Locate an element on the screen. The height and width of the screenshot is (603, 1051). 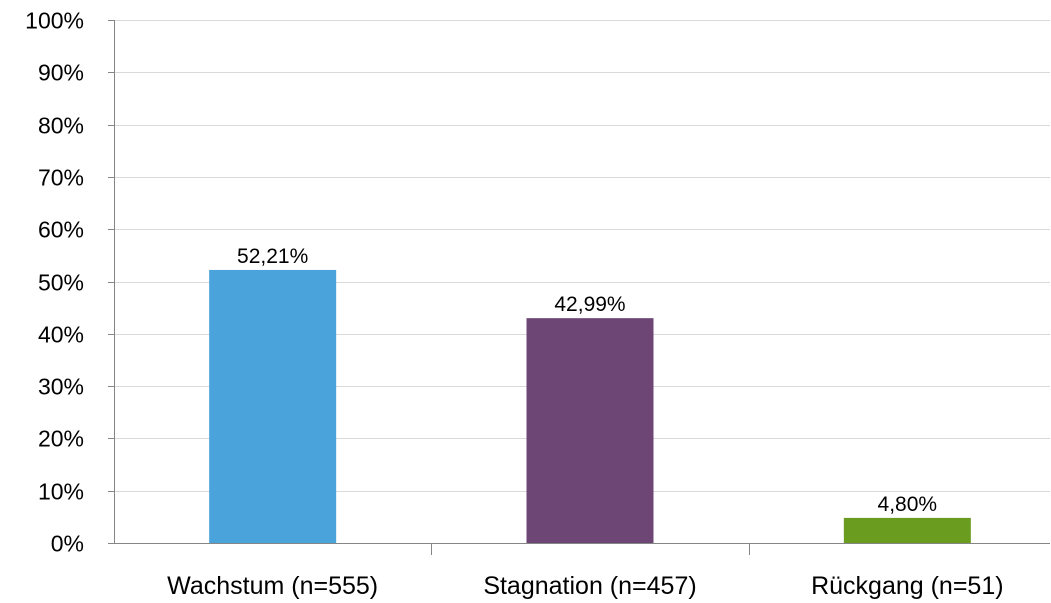
y-tick-label: 20% is located at coordinates (61, 439).